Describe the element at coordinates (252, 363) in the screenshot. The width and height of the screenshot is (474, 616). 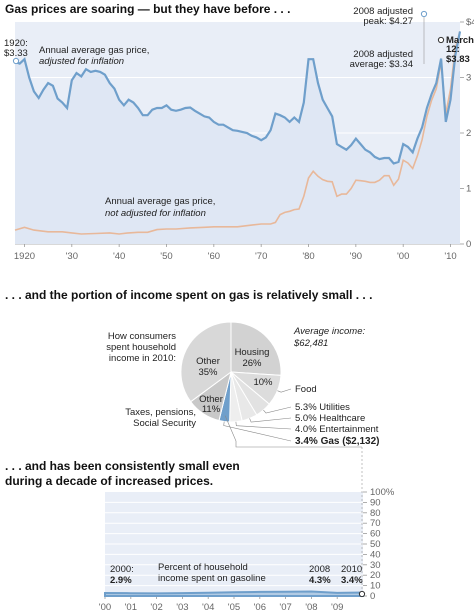
I see `pie-label-housing-2: 26%` at that location.